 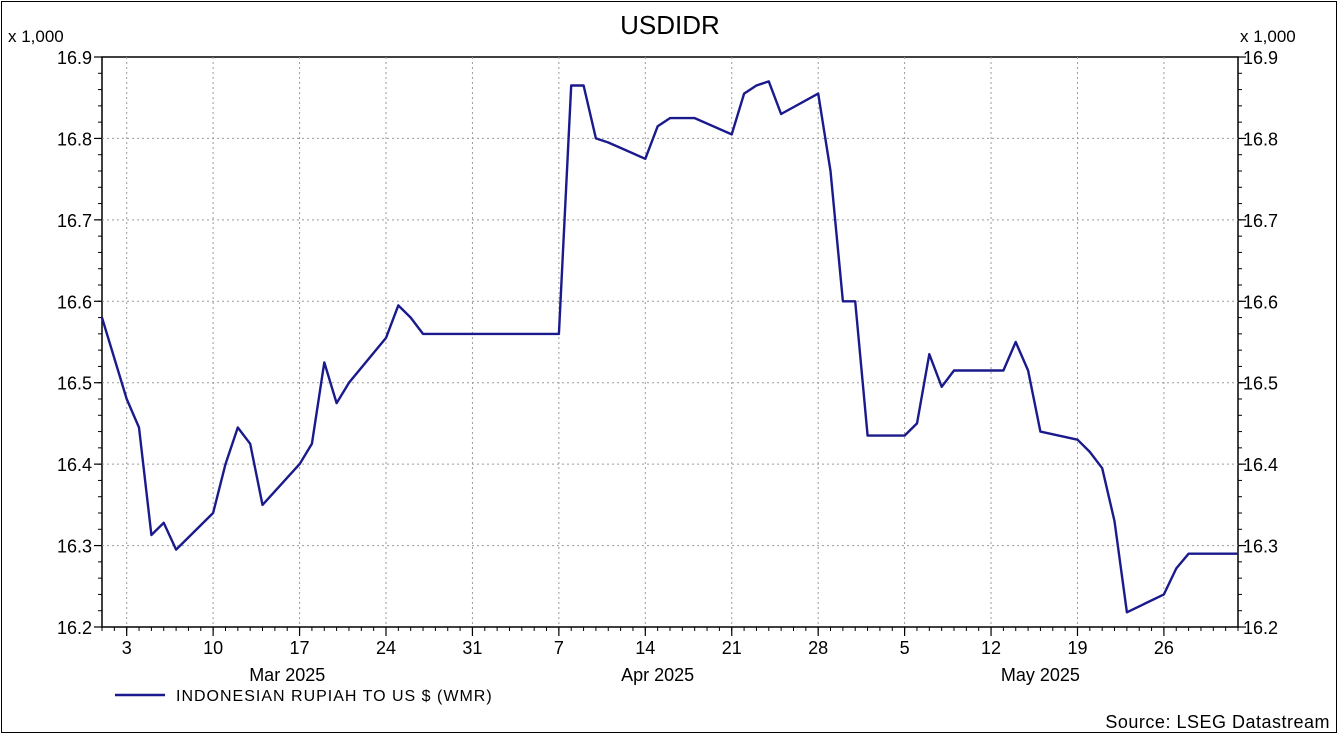 What do you see at coordinates (905, 648) in the screenshot?
I see `x-tick-label: 5` at bounding box center [905, 648].